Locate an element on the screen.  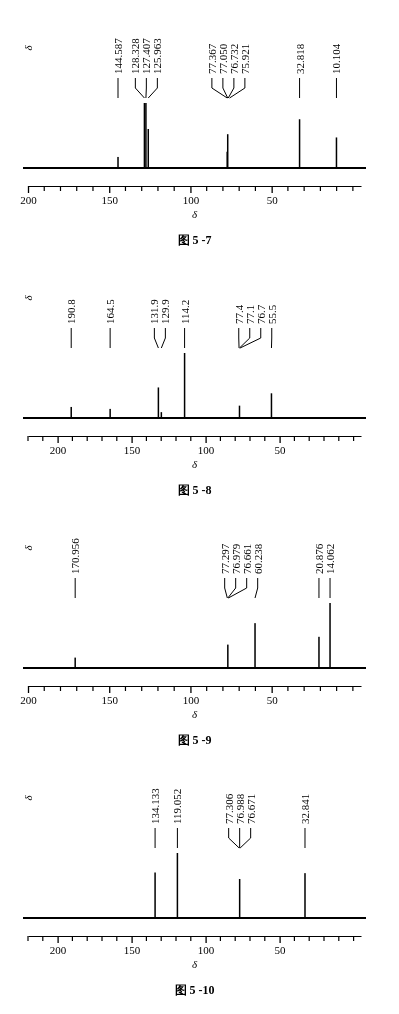
annotation: 77.297 is located at coordinates (224, 558).